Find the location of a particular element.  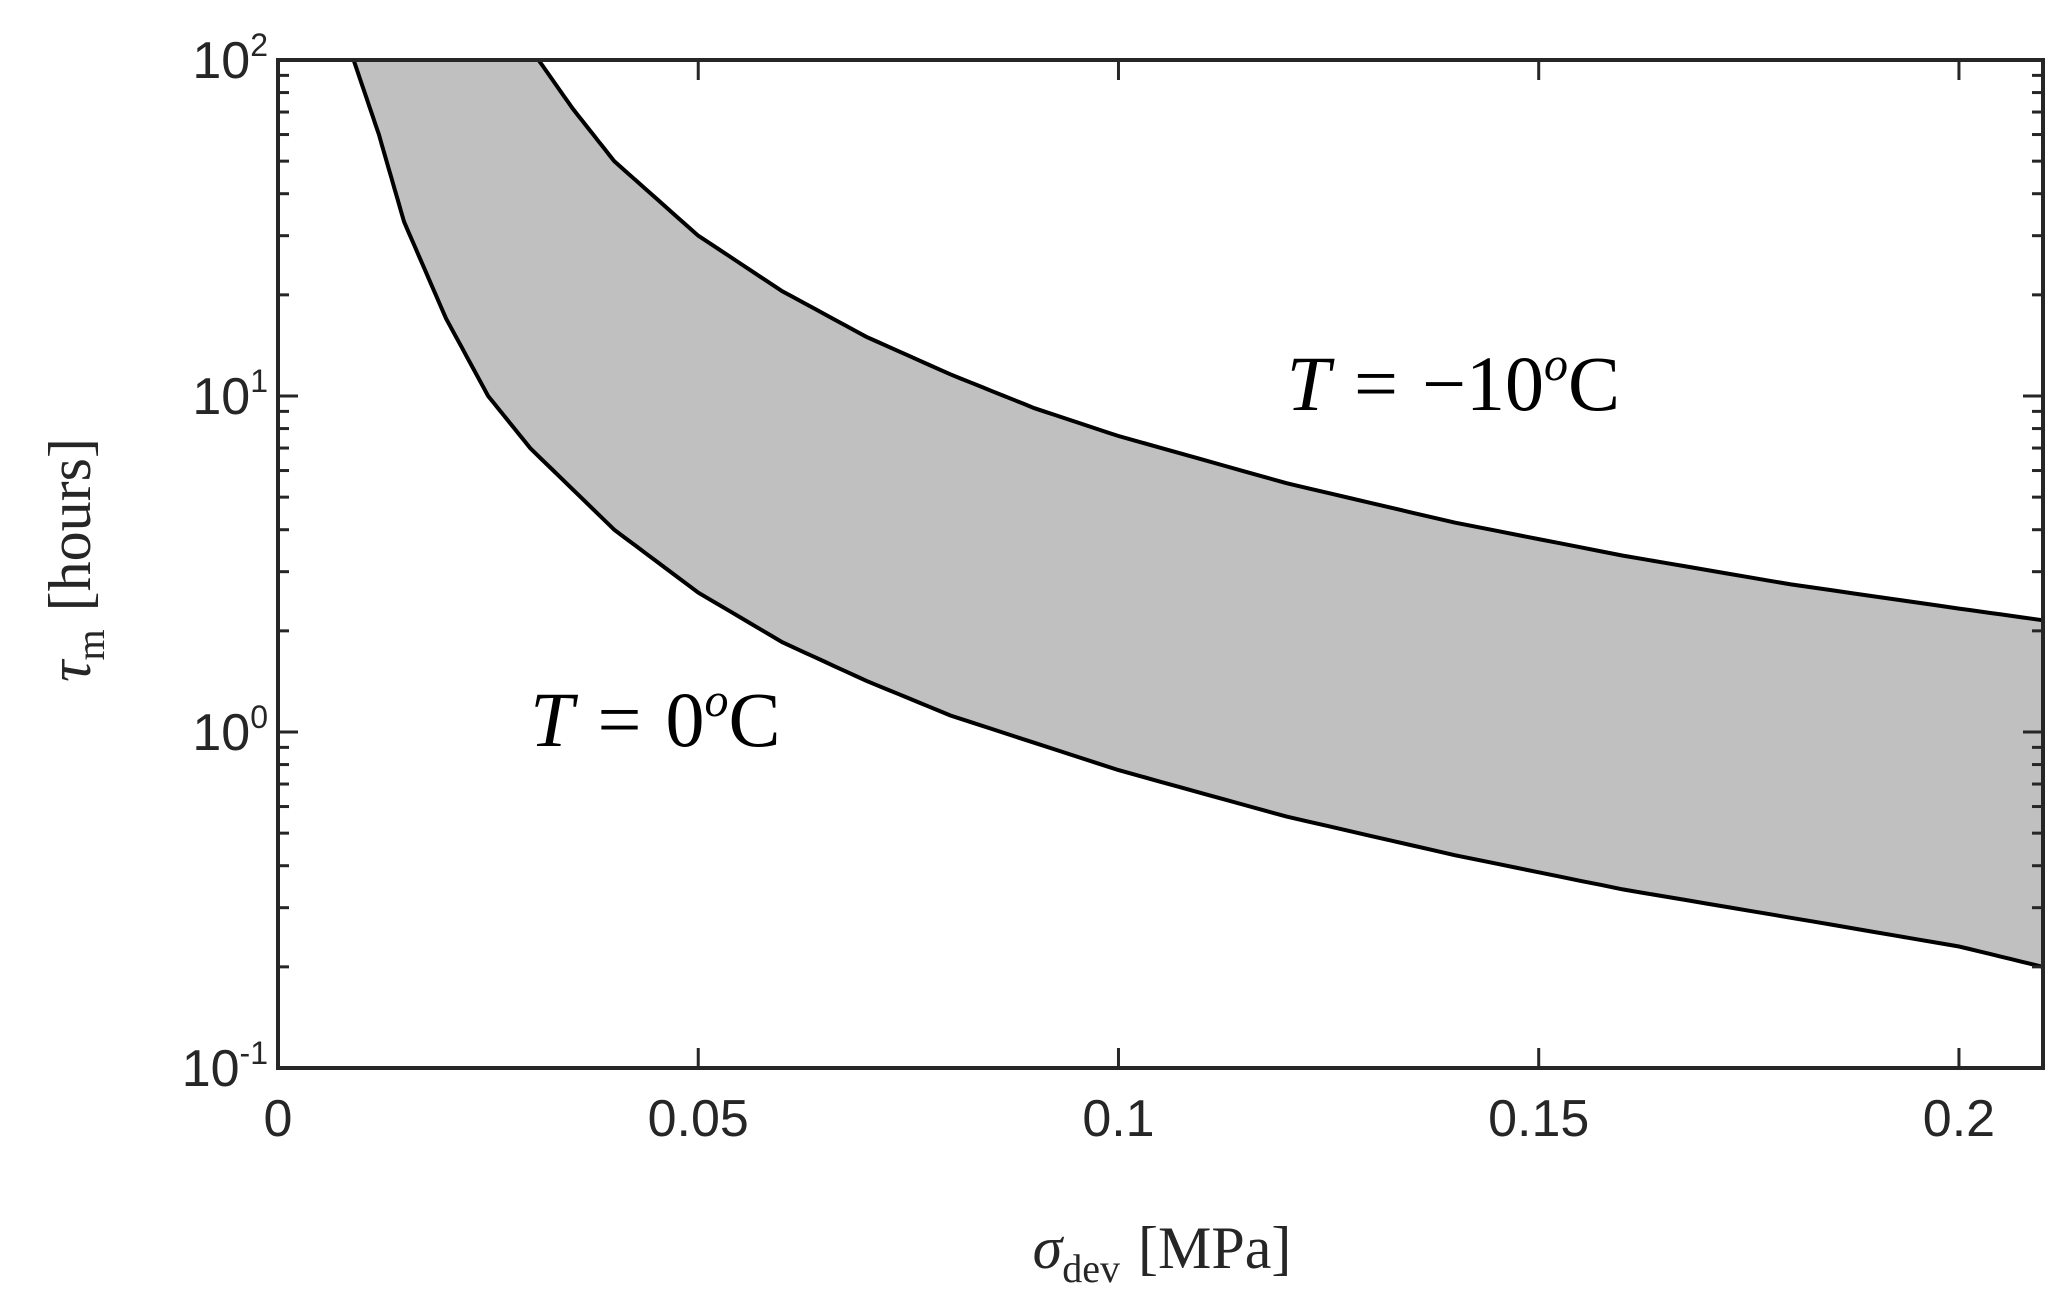

y-tick-label: 10⁻¹ is located at coordinates (225, 1066).